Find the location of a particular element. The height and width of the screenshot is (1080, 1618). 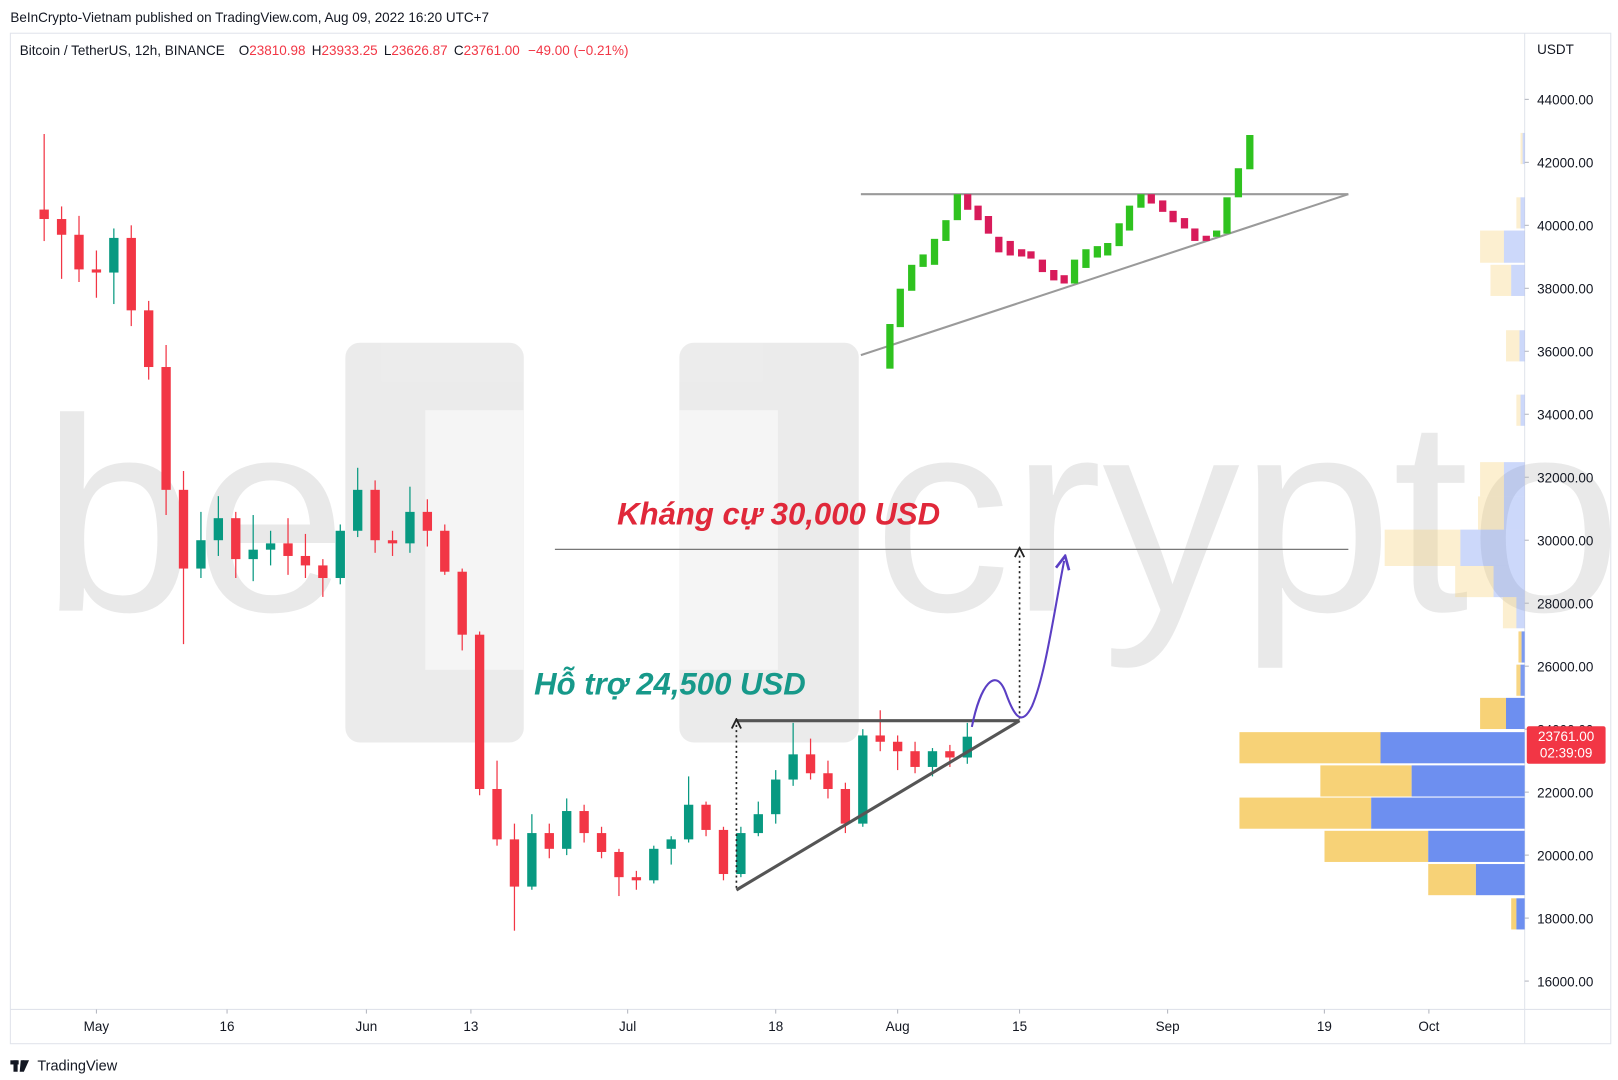

y-tick-label: 20000.00 is located at coordinates (1565, 855).